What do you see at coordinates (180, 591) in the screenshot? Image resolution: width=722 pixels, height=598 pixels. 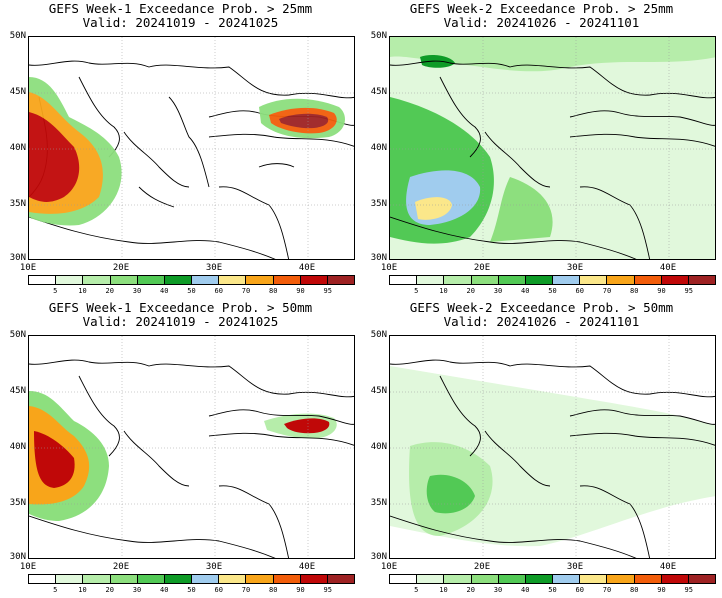 I see `colorbar-labels: 5 10 20 30 40 50 60 70 80 90 95` at bounding box center [180, 591].